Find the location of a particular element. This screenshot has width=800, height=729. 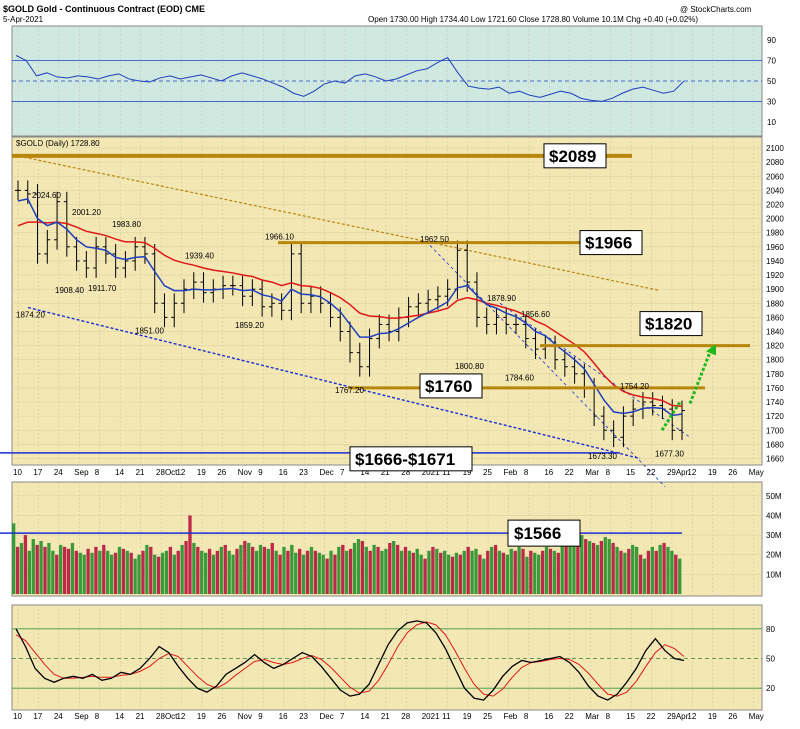

price-annotation: 1908.40 is located at coordinates (69, 290).